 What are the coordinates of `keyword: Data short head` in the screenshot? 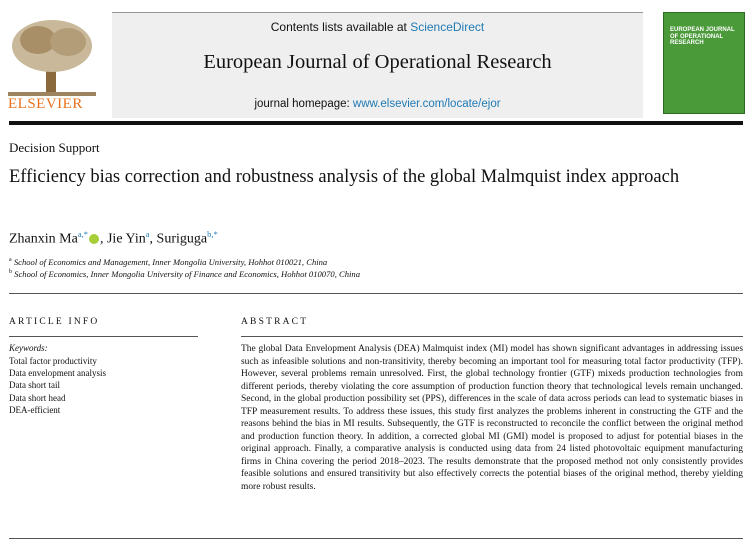 It's located at (37, 397).